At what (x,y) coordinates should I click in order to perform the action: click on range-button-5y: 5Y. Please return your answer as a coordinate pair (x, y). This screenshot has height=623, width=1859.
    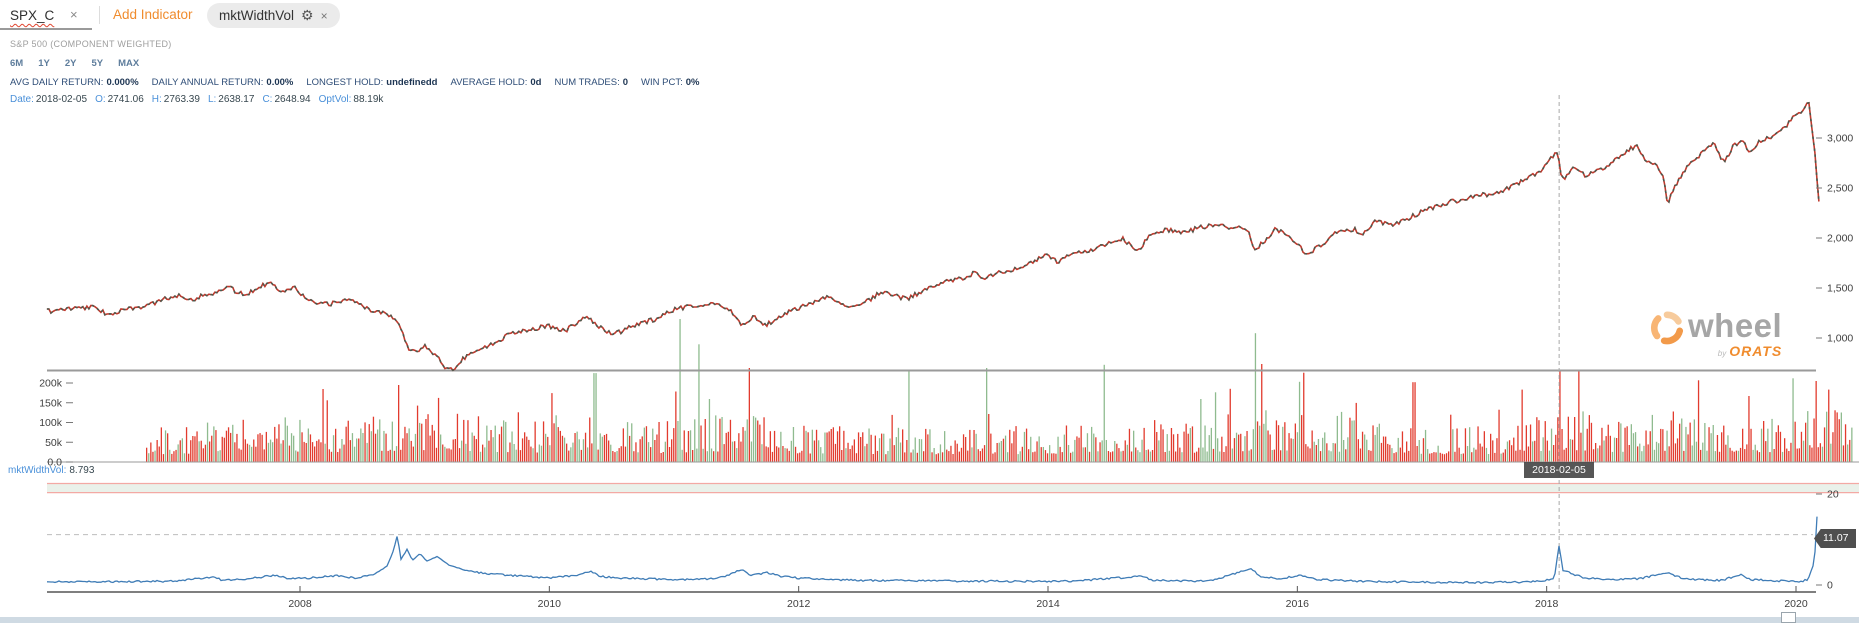
    Looking at the image, I should click on (97, 63).